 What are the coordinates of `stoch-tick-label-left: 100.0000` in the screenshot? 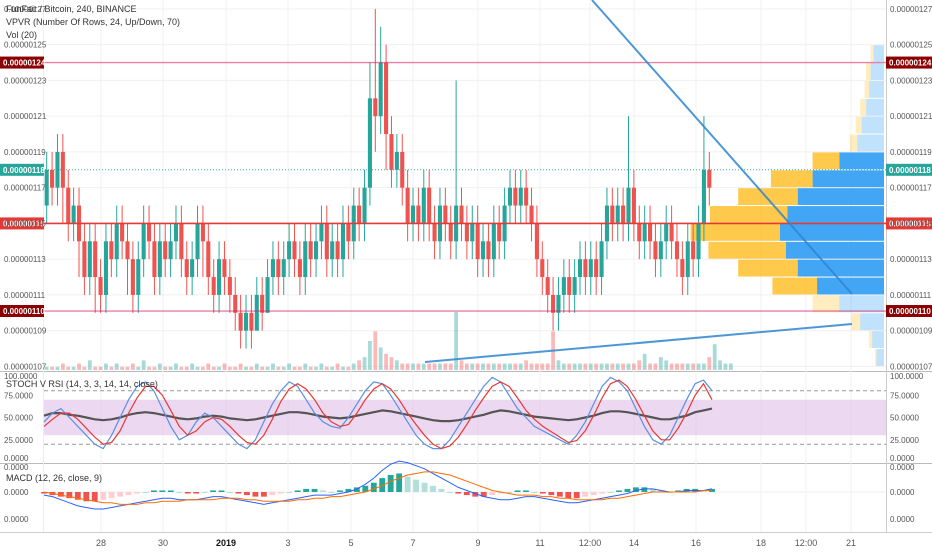 It's located at (21, 376).